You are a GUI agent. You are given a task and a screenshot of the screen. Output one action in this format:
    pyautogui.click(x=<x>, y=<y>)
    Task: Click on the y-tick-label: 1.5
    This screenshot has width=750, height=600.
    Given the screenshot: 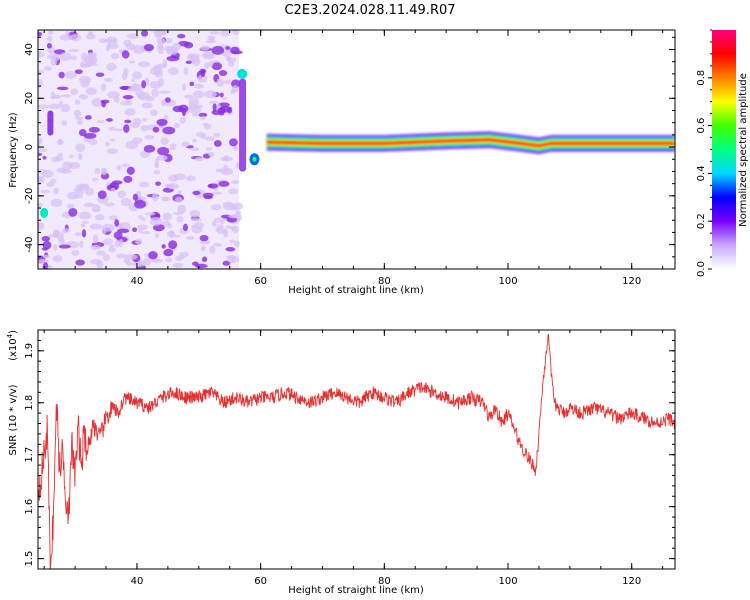 What is the action you would take?
    pyautogui.click(x=29, y=559)
    